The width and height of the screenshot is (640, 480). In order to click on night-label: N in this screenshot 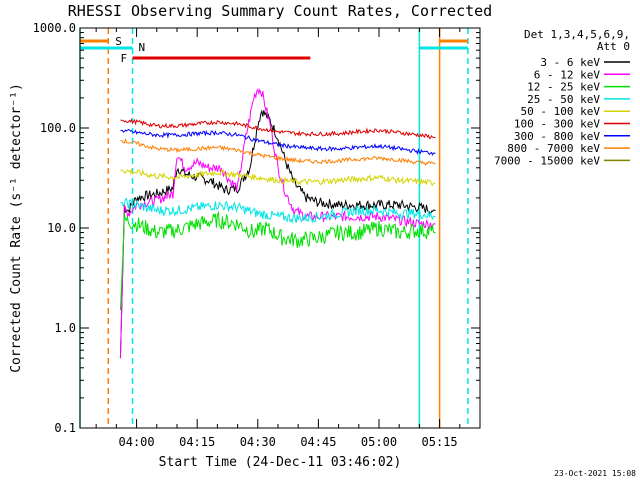, I will do `click(142, 47)`.